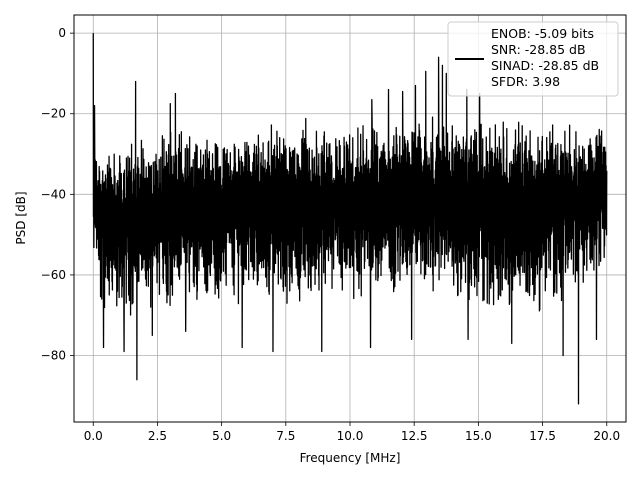 This screenshot has height=480, width=640. Describe the element at coordinates (525, 81) in the screenshot. I see `legend-sfdr: SFDR: 3.98` at that location.